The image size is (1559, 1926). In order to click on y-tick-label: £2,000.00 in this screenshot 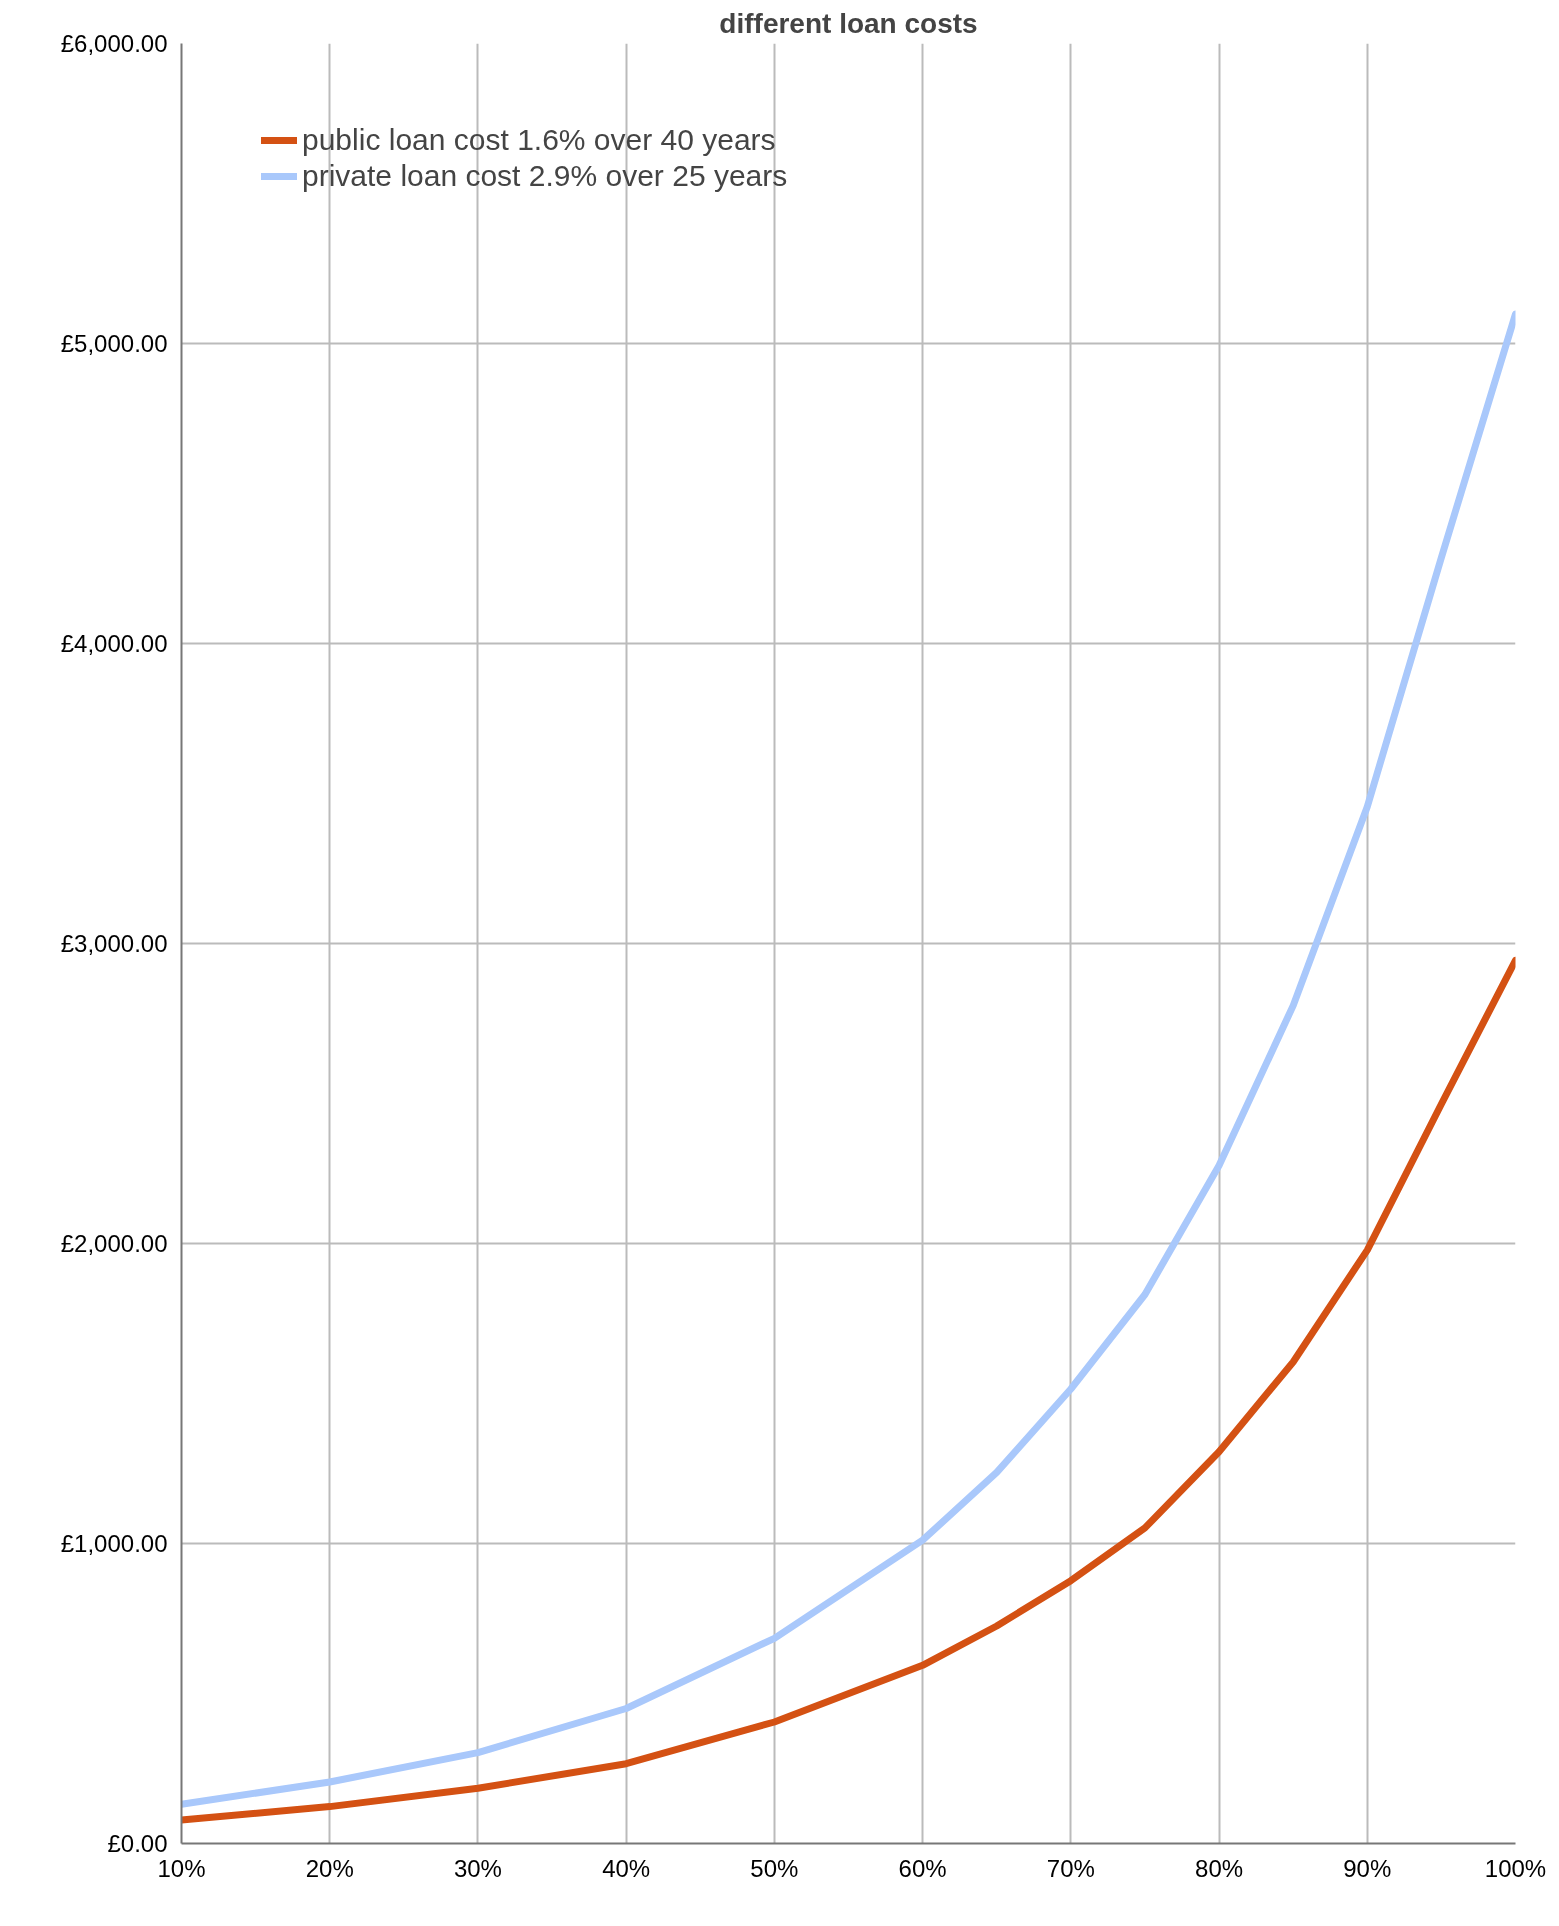, I will do `click(114, 1243)`.